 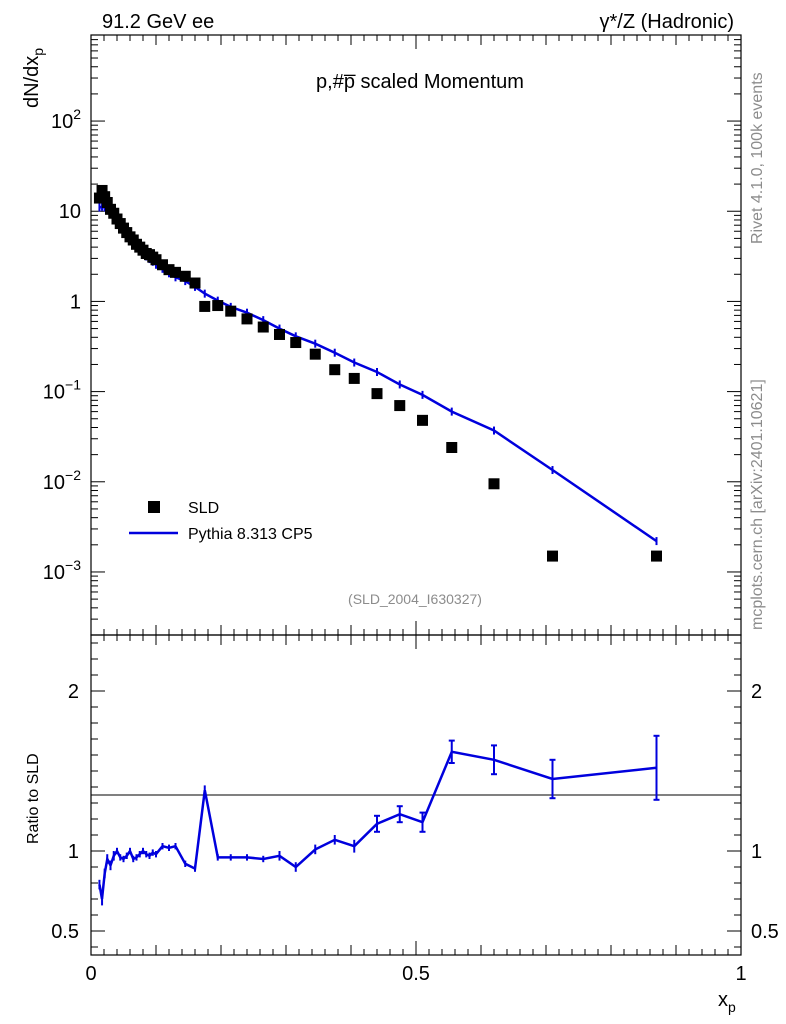 What do you see at coordinates (250, 534) in the screenshot?
I see `legend-mc-label: Pythia 8.313 CP5` at bounding box center [250, 534].